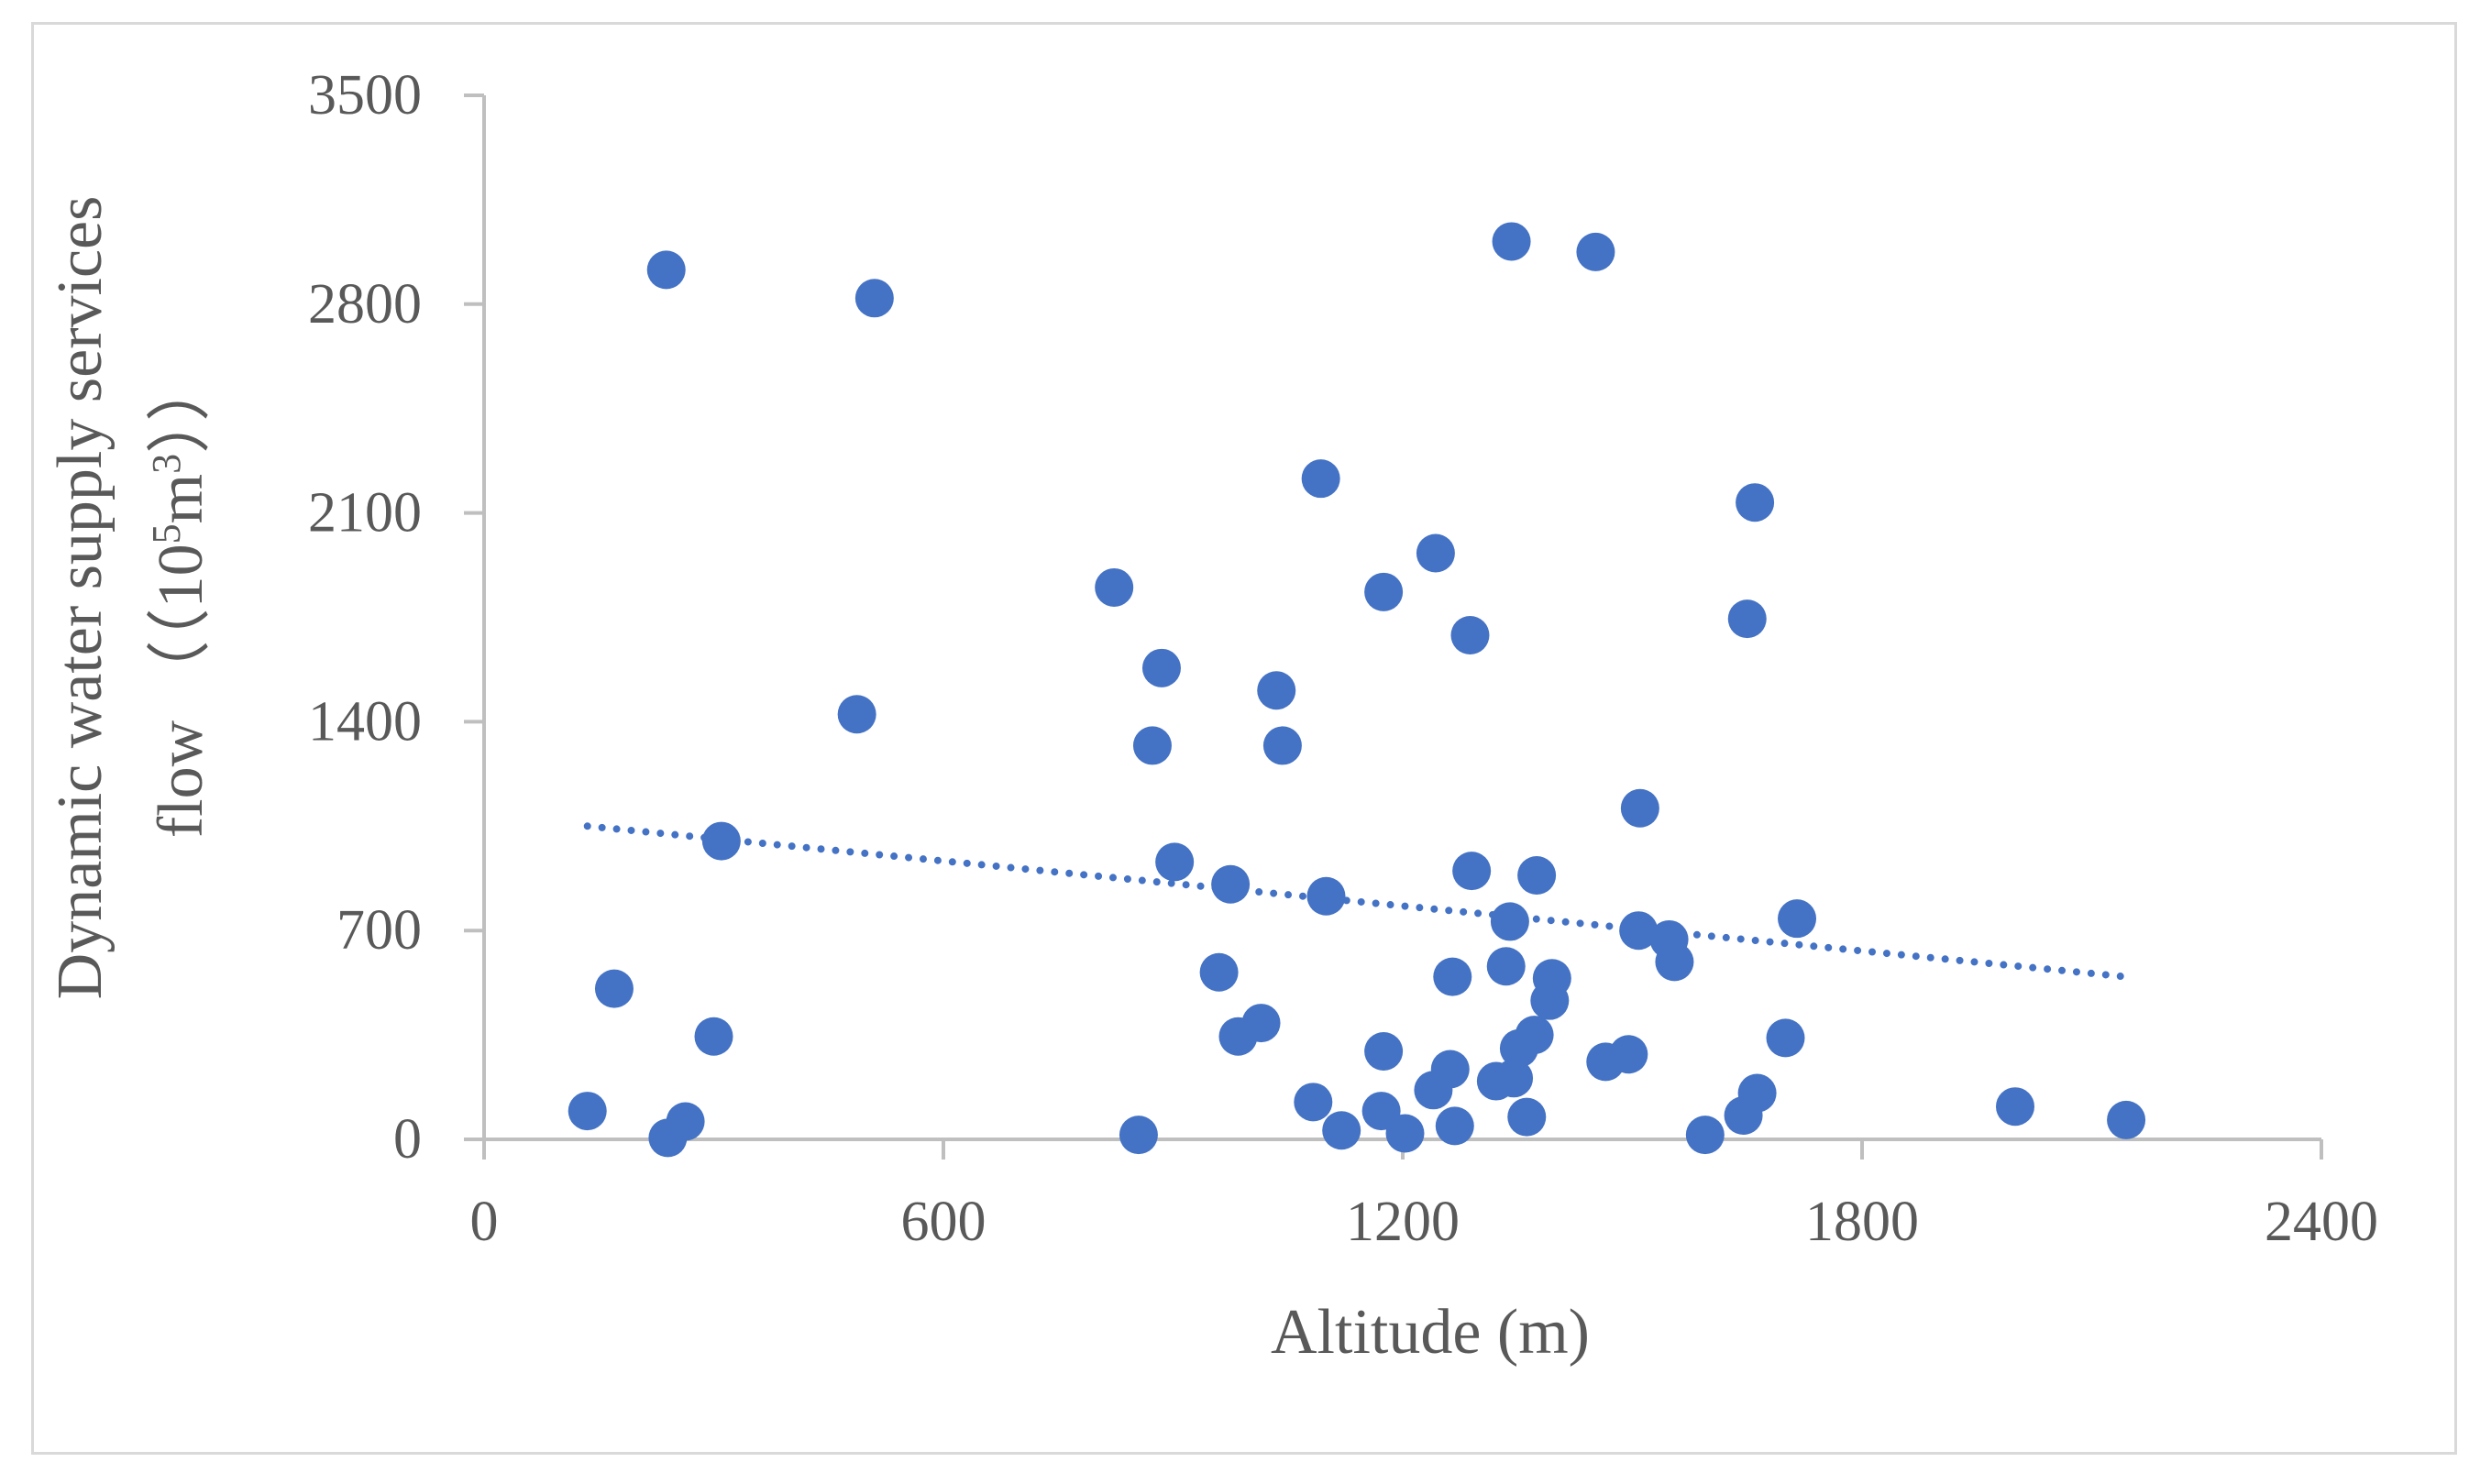 The width and height of the screenshot is (2491, 1484). Describe the element at coordinates (365, 513) in the screenshot. I see `y-tick-label: 2100` at that location.